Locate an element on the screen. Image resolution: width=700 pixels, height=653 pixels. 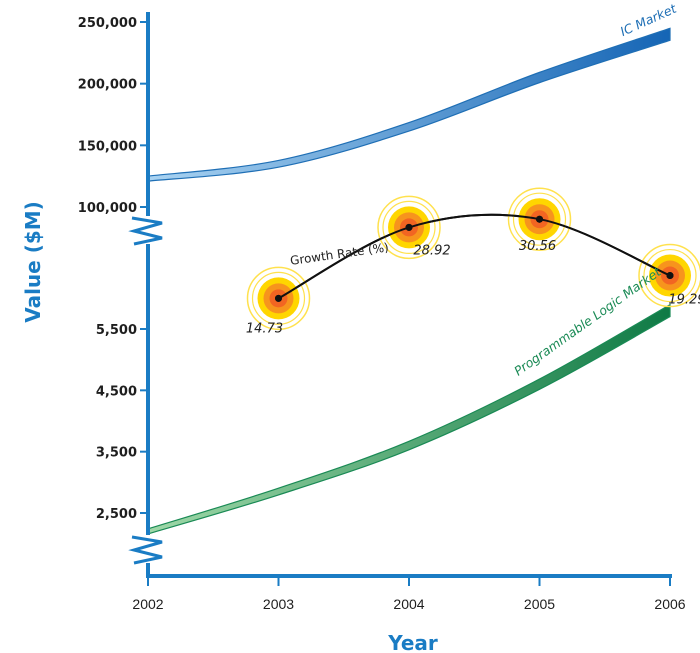
axis-break-upper-gap is located at coordinates (148, 230).